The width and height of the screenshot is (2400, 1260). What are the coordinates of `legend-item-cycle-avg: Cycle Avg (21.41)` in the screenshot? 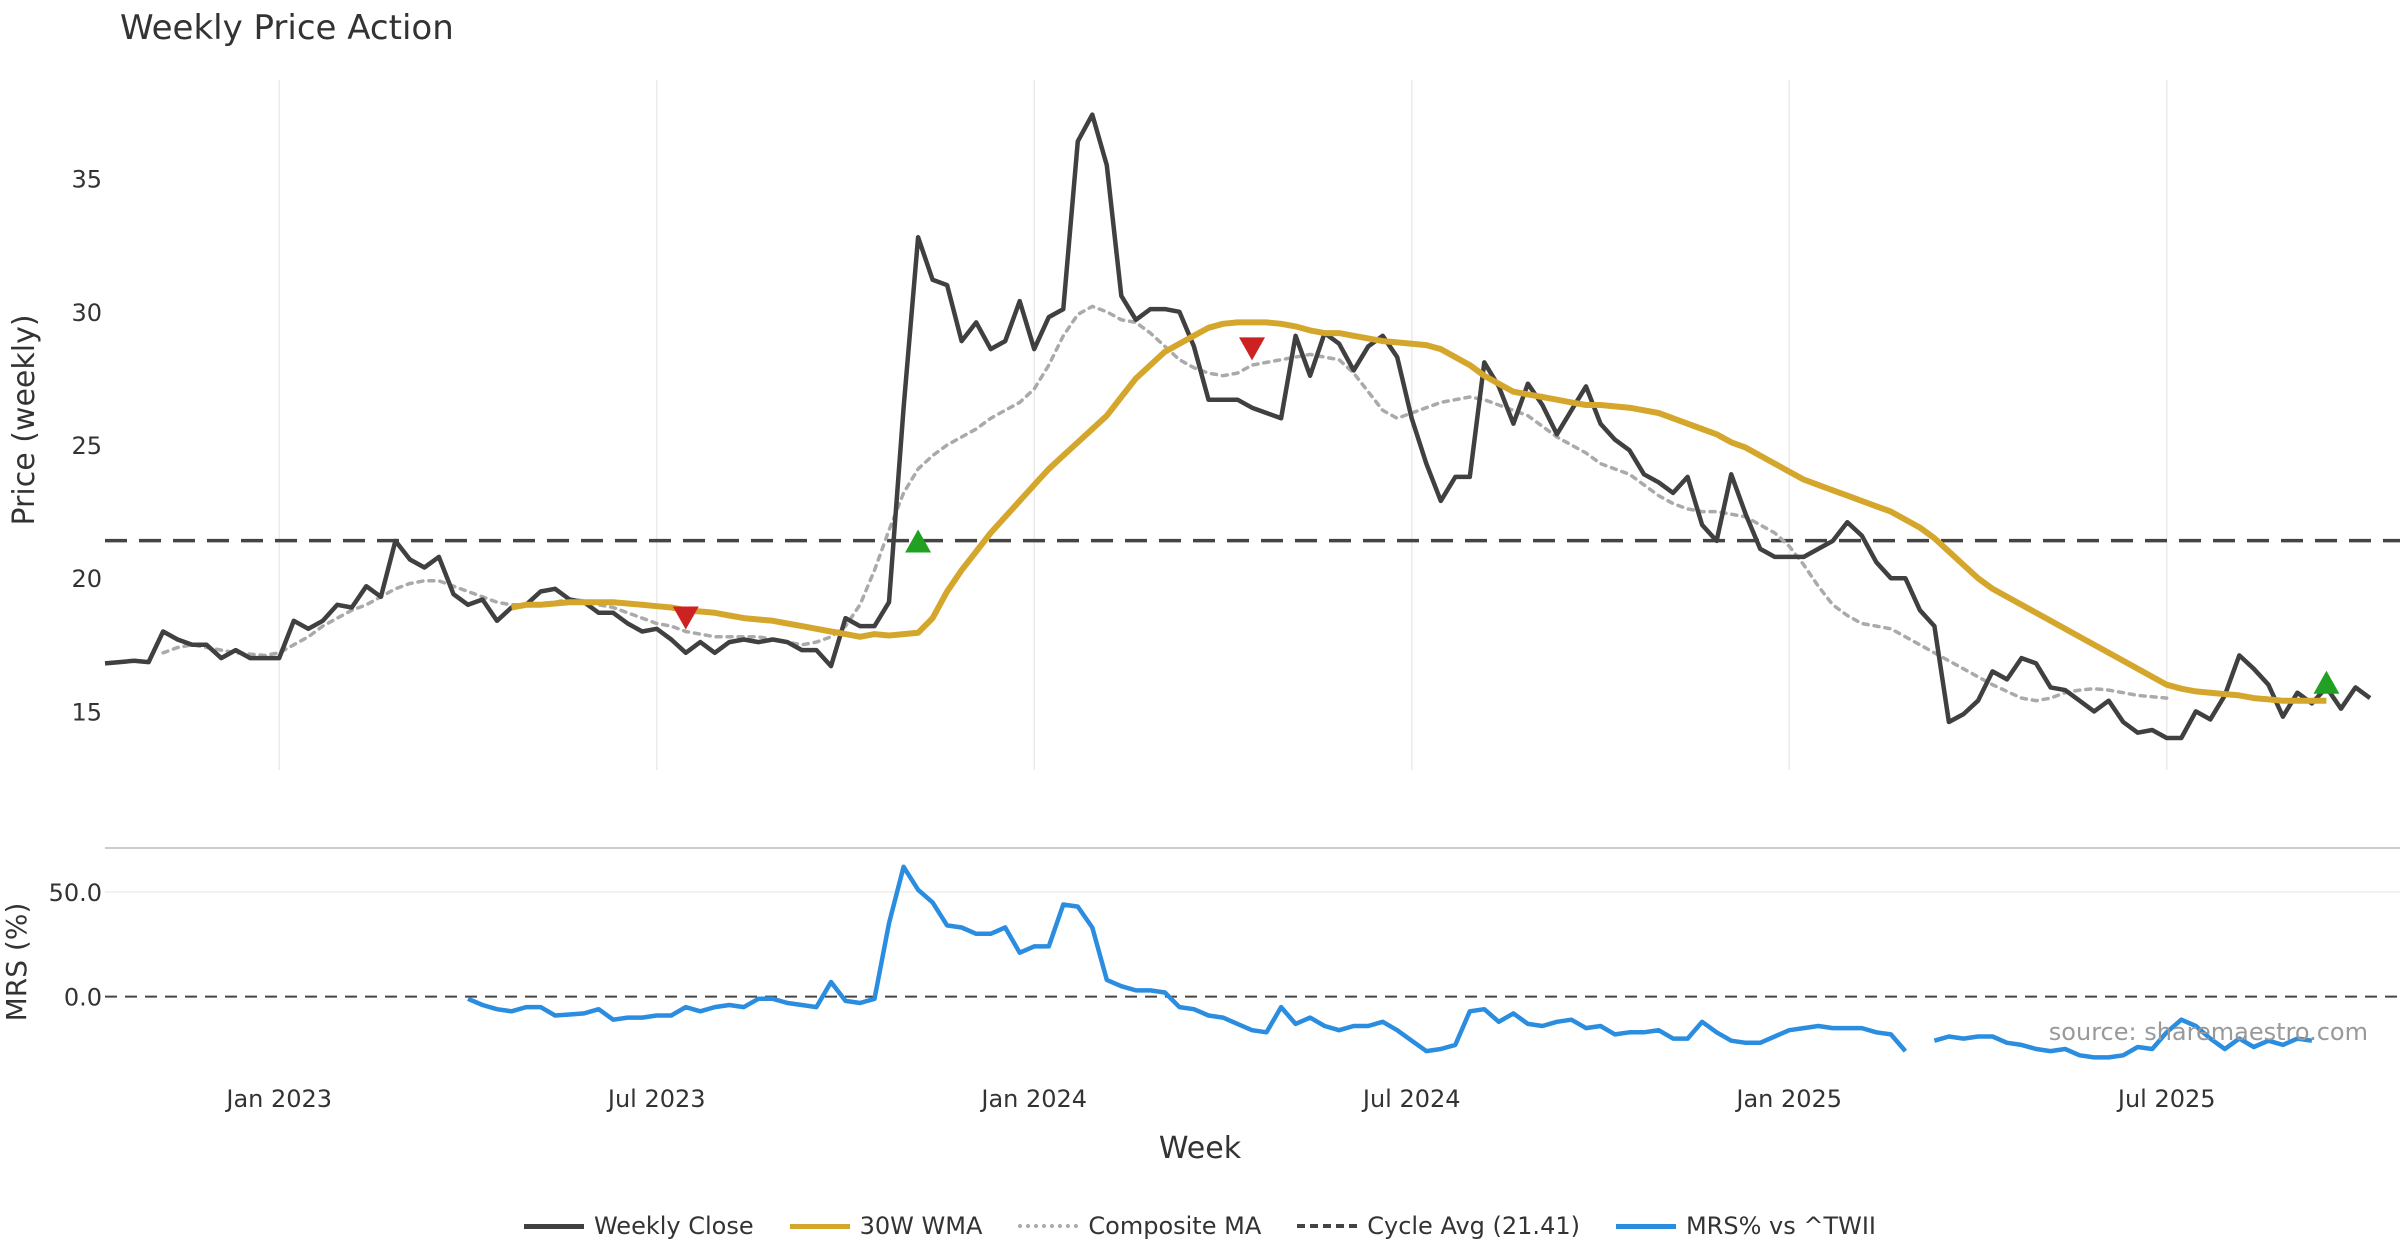 It's located at (1438, 1226).